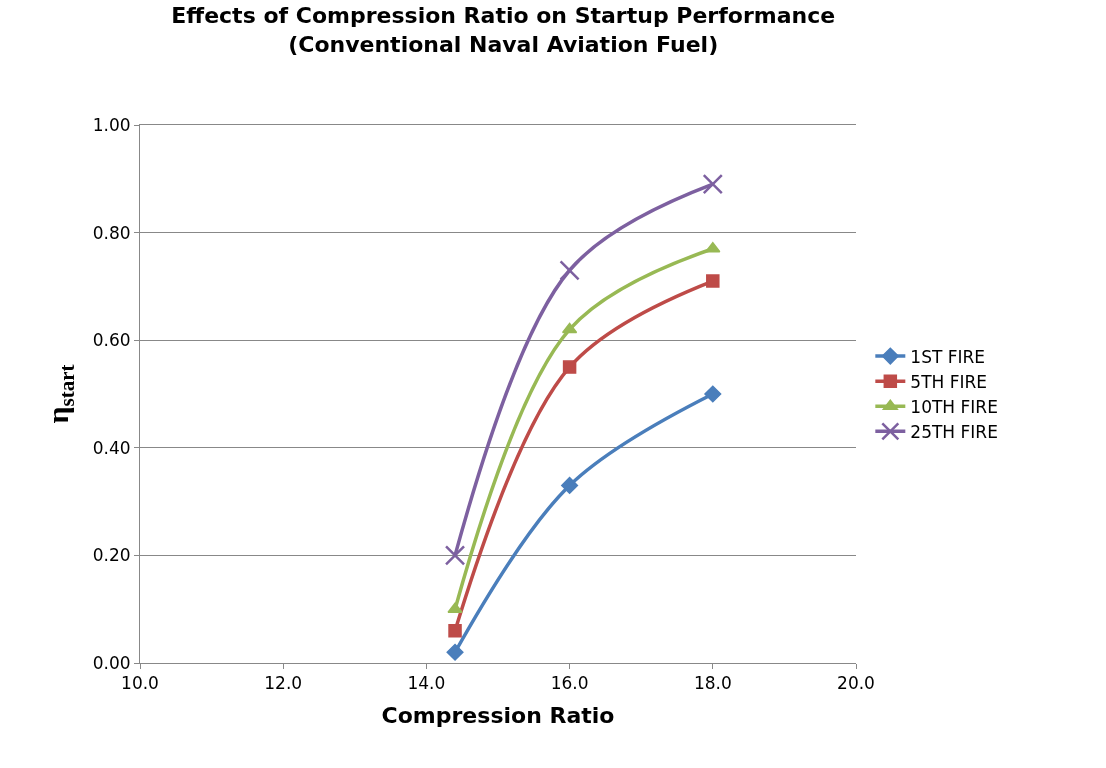 The width and height of the screenshot is (1106, 768). I want to click on y-tick-label: 0.40, so click(111, 447).